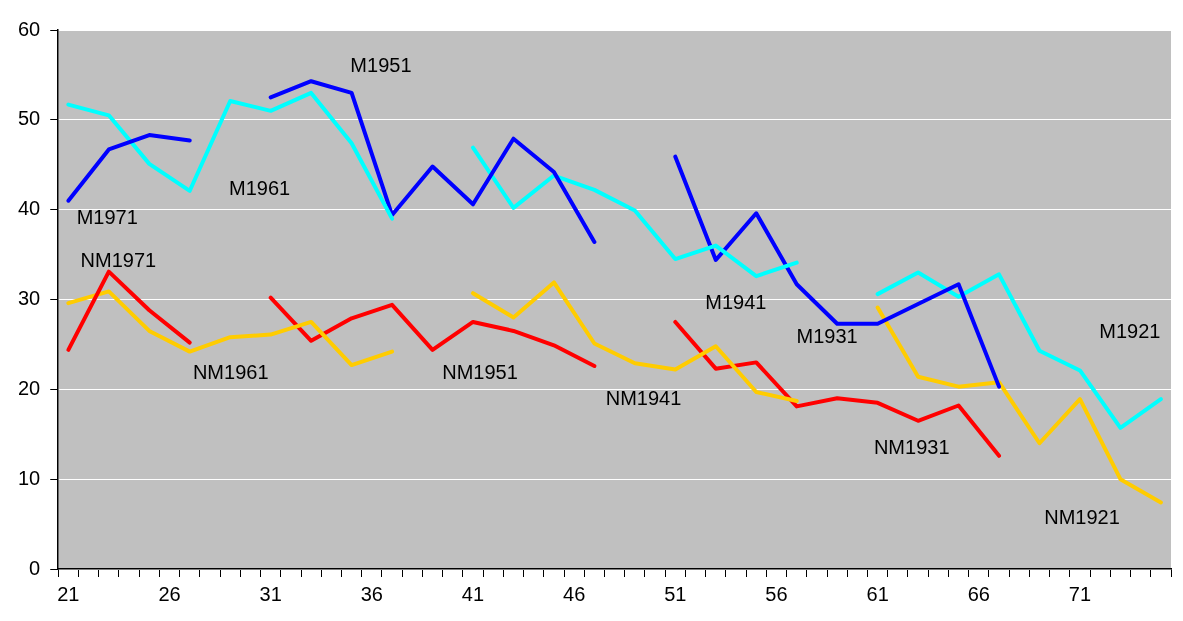 This screenshot has height=621, width=1183. What do you see at coordinates (827, 335) in the screenshot?
I see `series-label: M1931` at bounding box center [827, 335].